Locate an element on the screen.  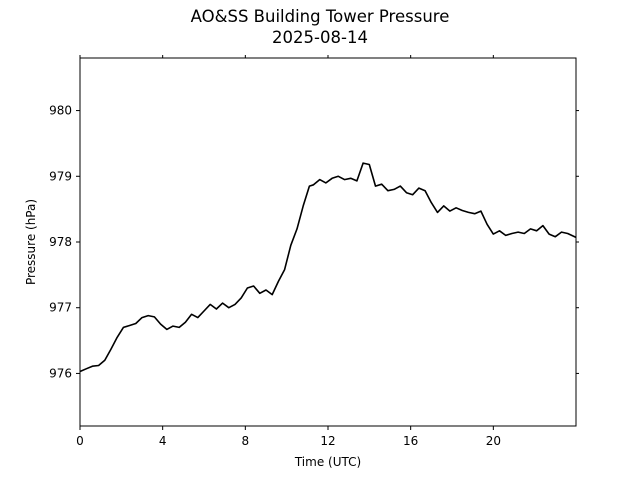
y-tick-label: 977 is located at coordinates (60, 308).